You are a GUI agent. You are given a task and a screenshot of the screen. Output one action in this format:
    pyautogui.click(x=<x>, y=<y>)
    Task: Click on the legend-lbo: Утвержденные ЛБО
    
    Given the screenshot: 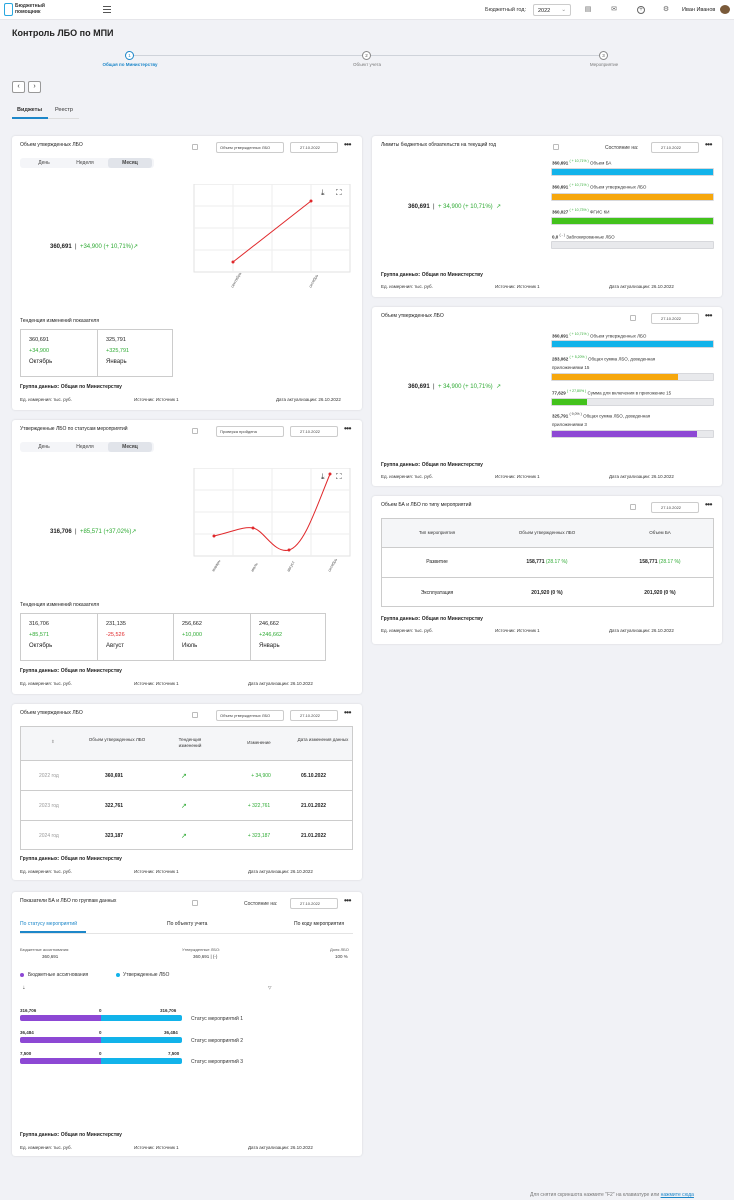 What is the action you would take?
    pyautogui.click(x=146, y=975)
    